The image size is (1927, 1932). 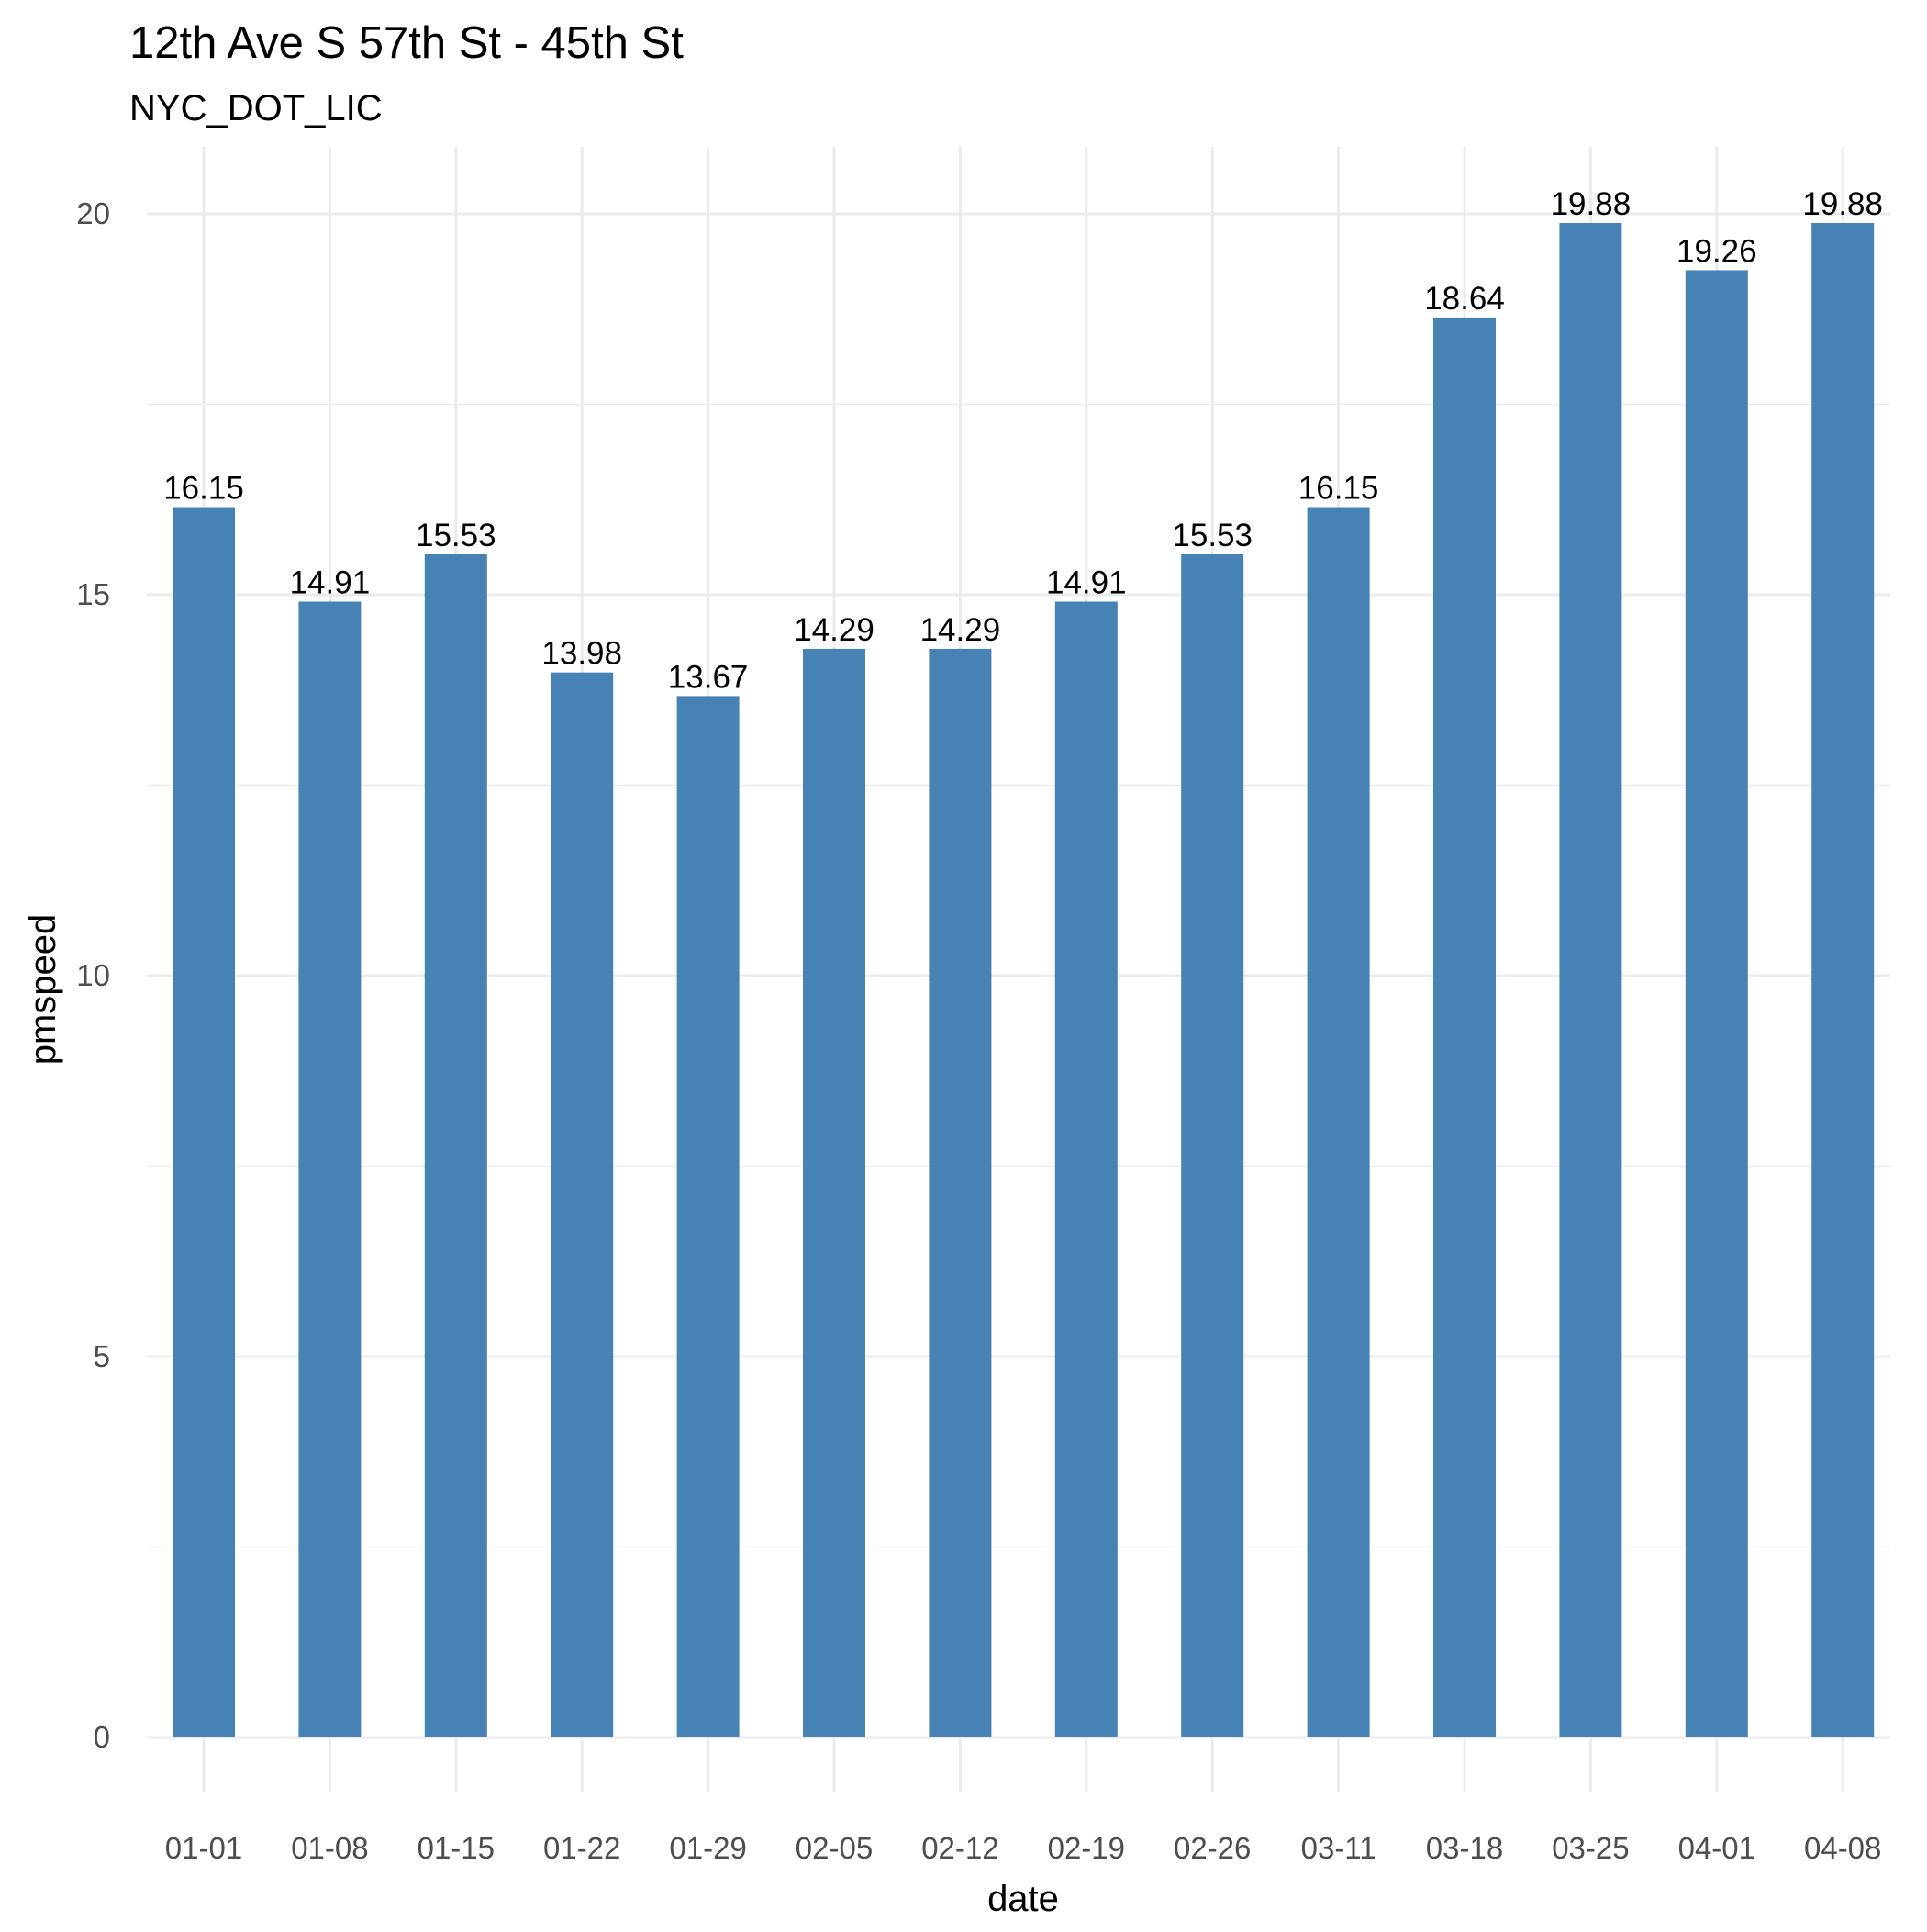 I want to click on data-label-01-22: 13.98, so click(x=581, y=654).